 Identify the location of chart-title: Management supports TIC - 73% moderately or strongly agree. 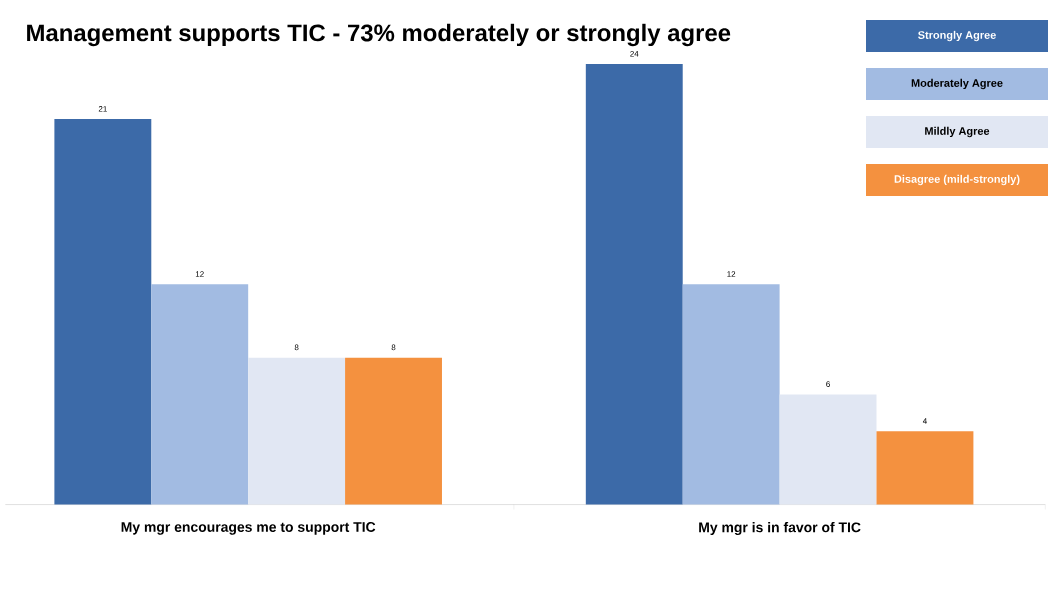
(379, 35).